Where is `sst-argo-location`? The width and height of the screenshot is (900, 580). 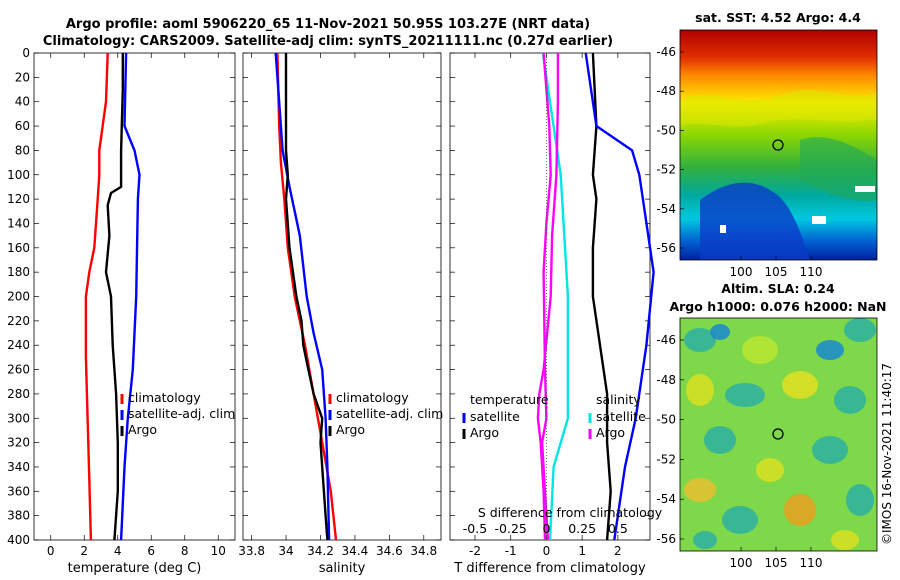
sst-argo-location is located at coordinates (778, 145).